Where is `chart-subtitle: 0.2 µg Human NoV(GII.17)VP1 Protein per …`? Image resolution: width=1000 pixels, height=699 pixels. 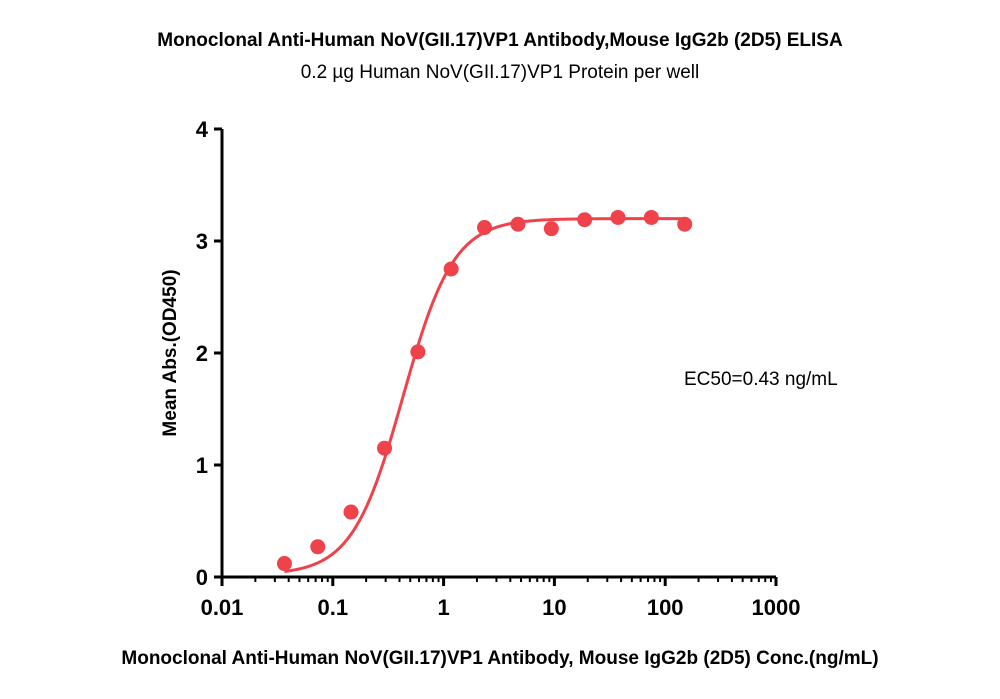
chart-subtitle: 0.2 µg Human NoV(GII.17)VP1 Protein per … is located at coordinates (500, 72).